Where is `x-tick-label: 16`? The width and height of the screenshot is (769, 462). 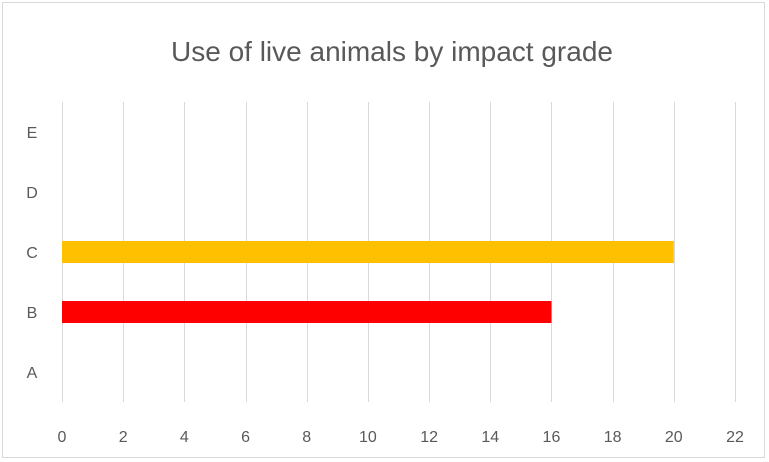 x-tick-label: 16 is located at coordinates (552, 437).